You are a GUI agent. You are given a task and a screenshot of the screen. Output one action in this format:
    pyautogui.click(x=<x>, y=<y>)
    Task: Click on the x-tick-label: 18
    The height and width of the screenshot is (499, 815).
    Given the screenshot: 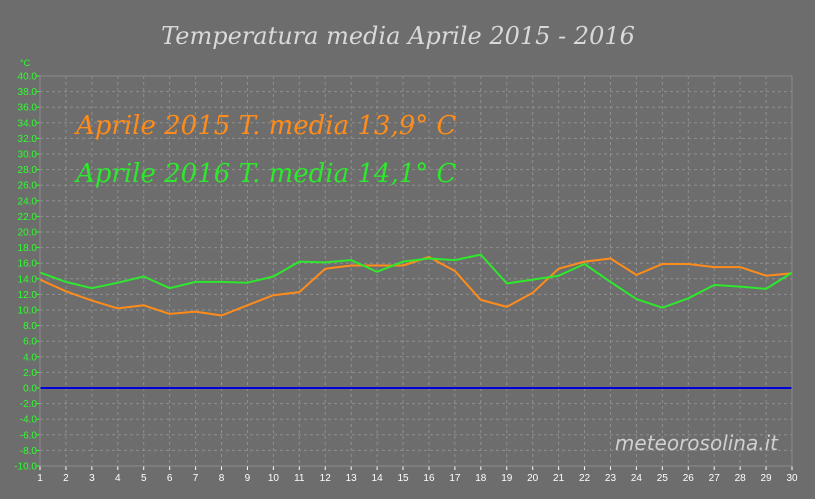 What is the action you would take?
    pyautogui.click(x=481, y=478)
    